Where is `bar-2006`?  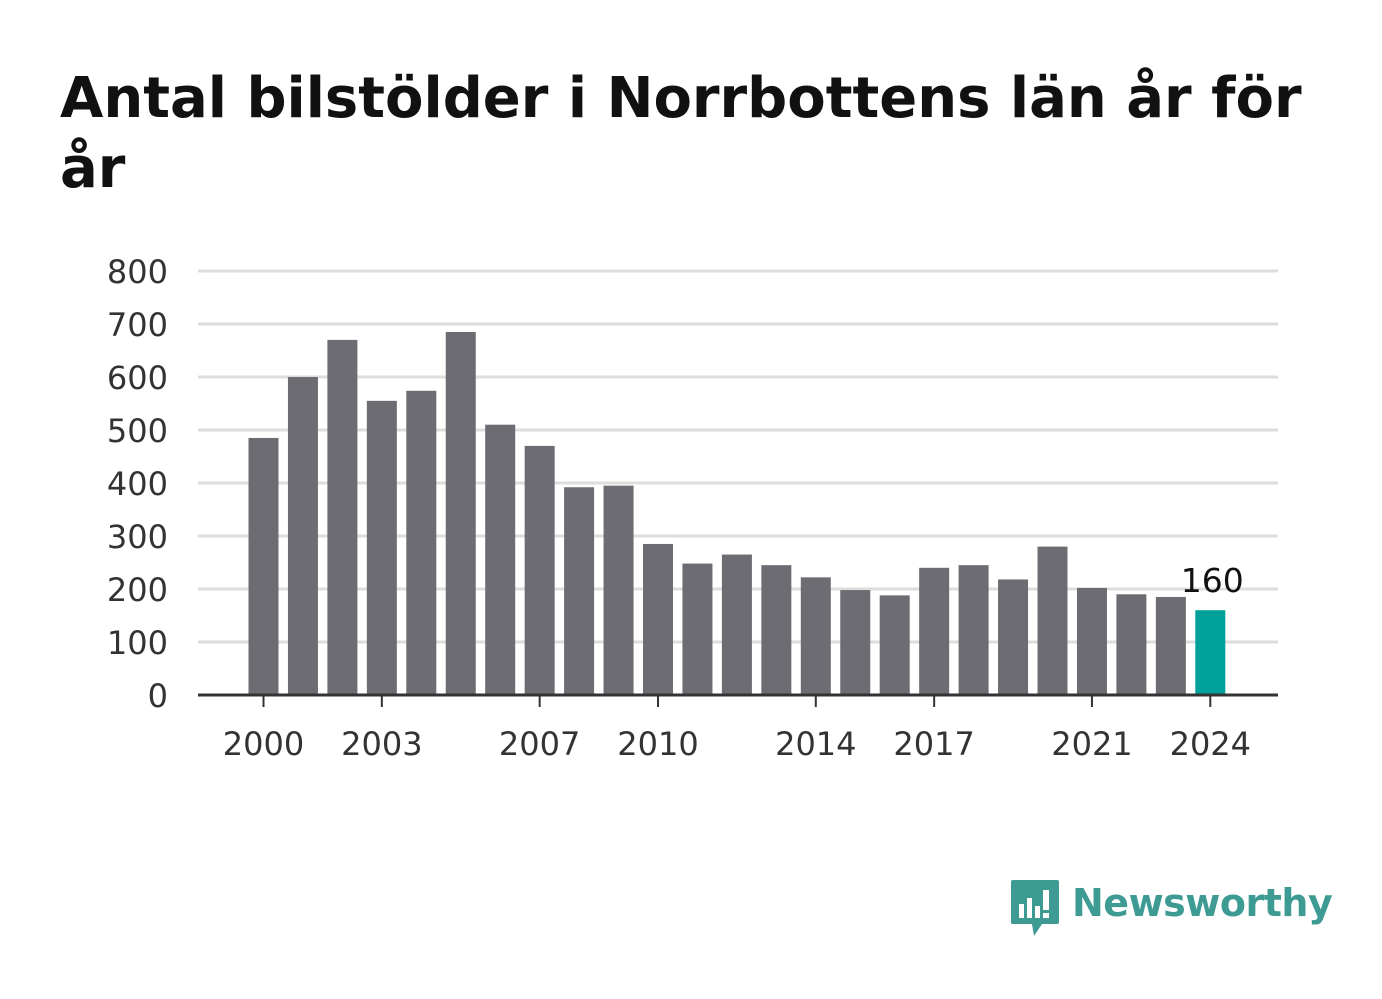 bar-2006 is located at coordinates (500, 559).